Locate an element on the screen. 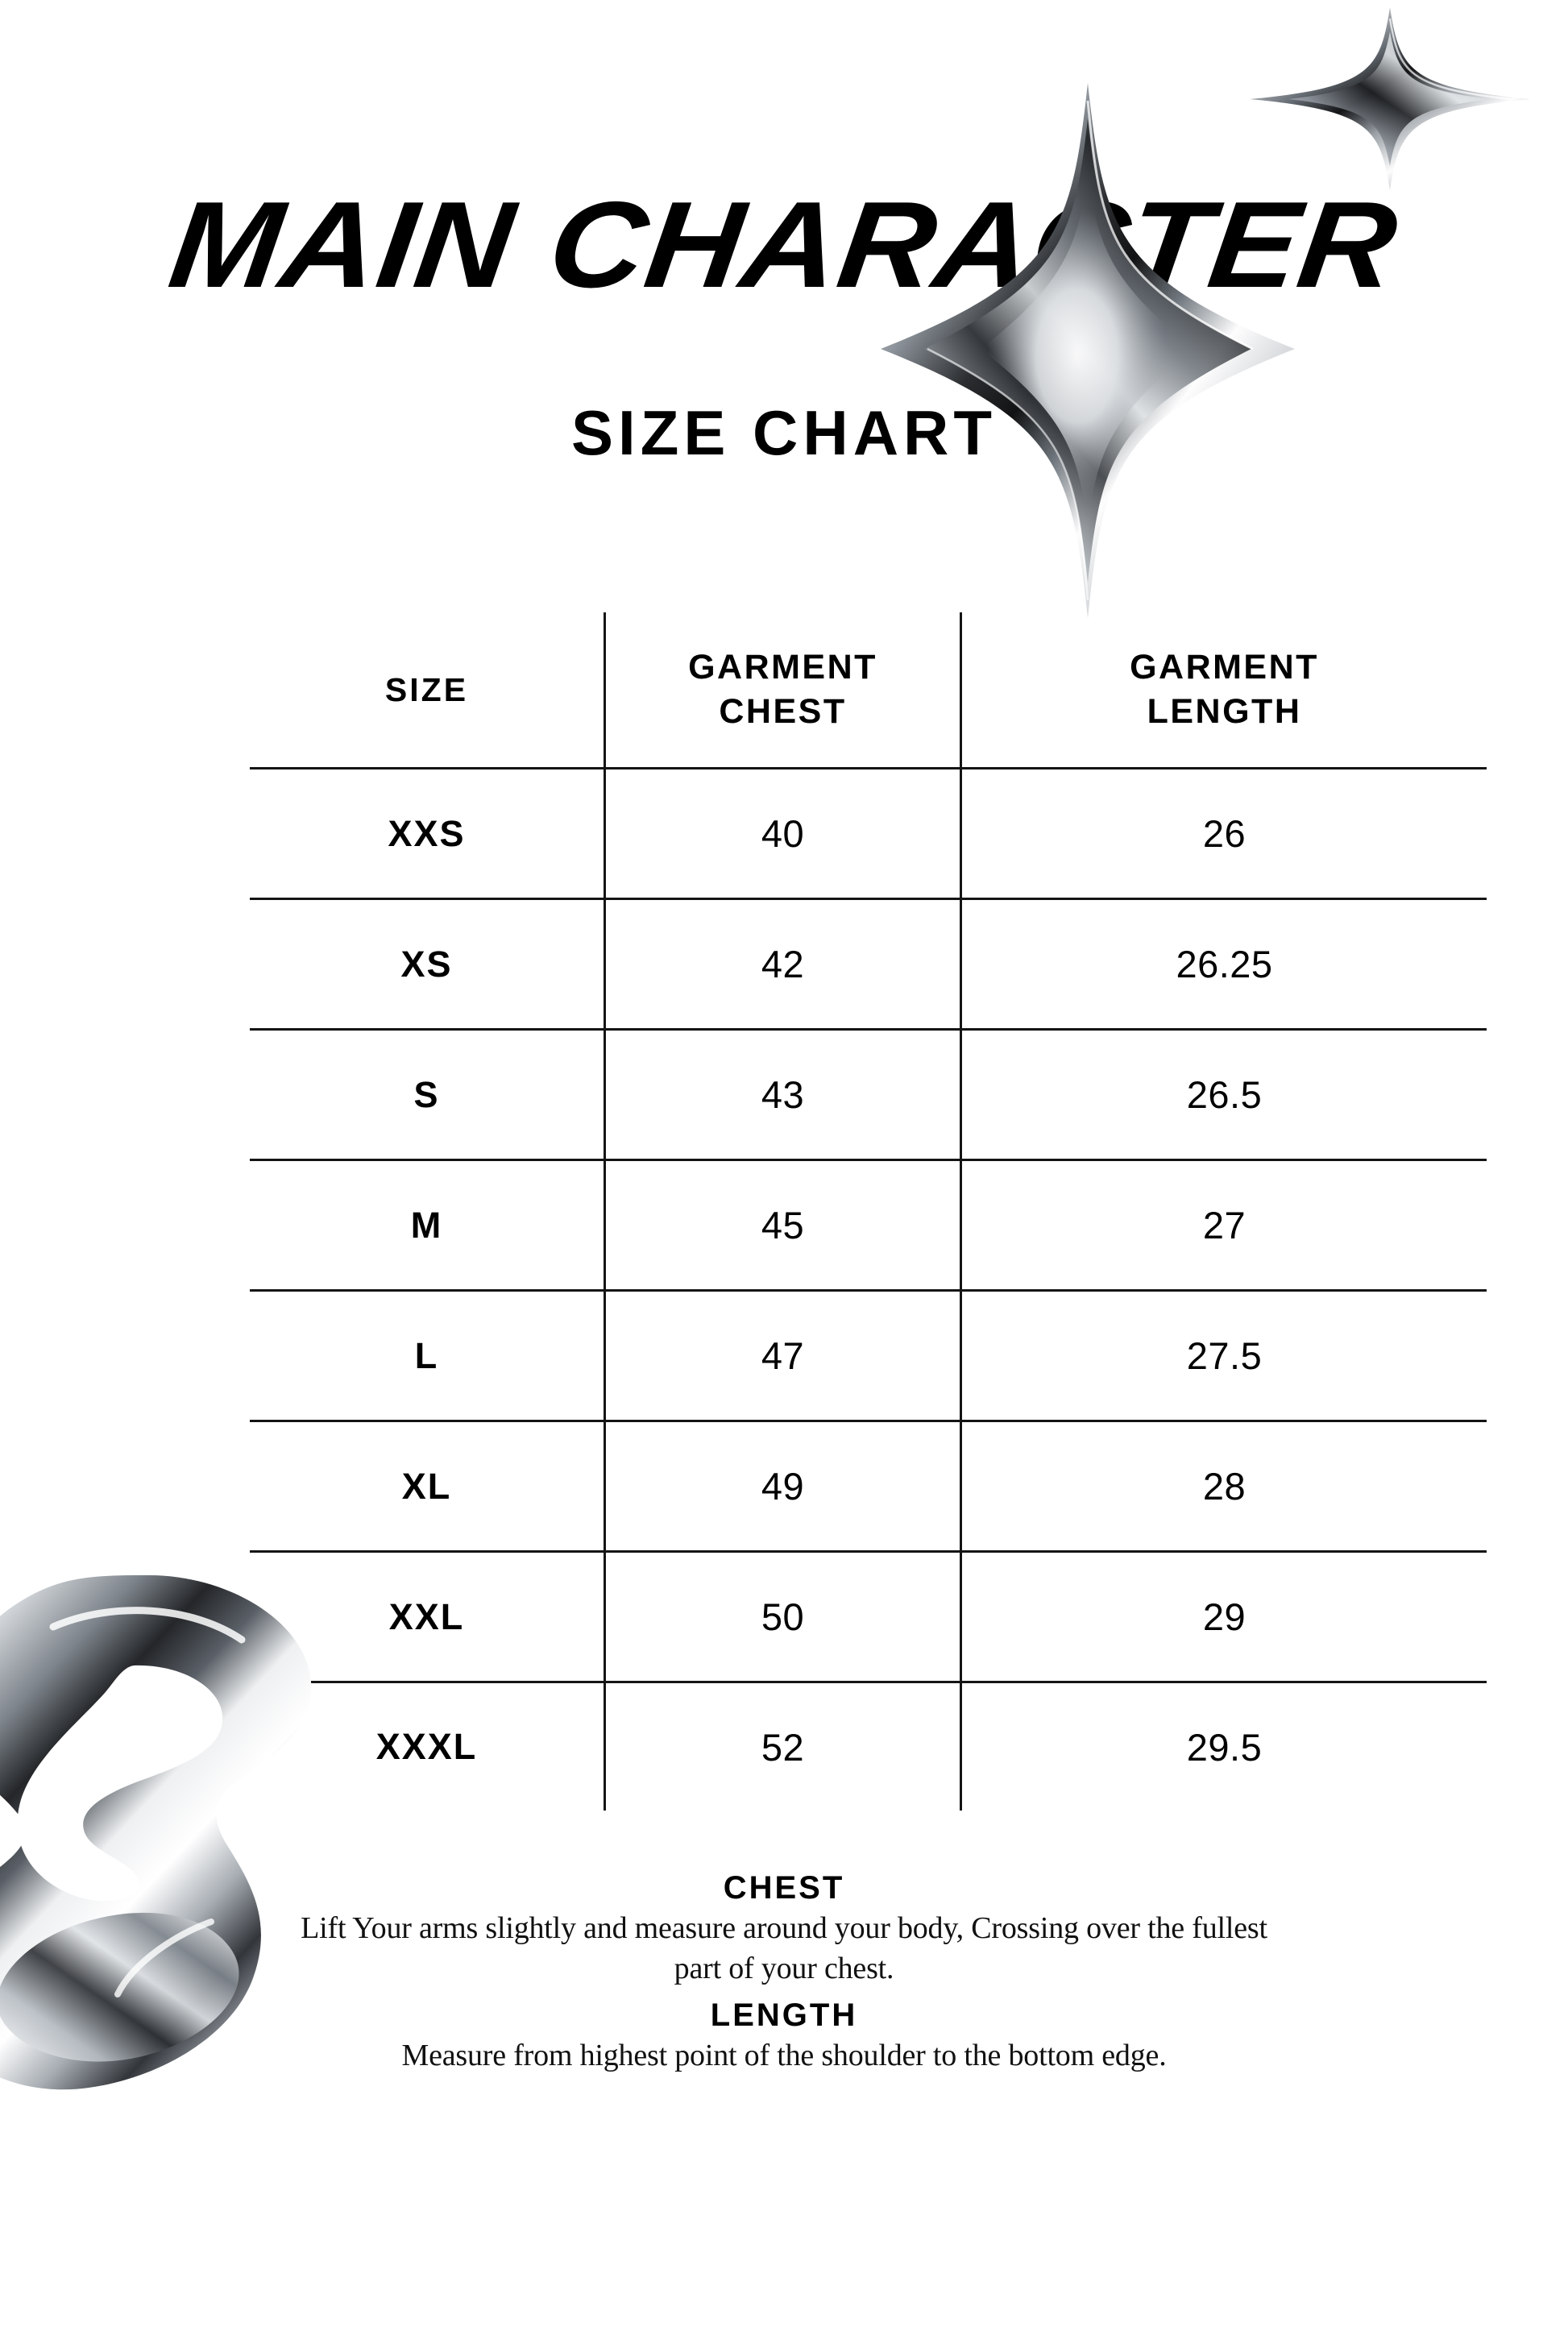 The height and width of the screenshot is (2352, 1568). table-row: XS 42 26.25 is located at coordinates (868, 964).